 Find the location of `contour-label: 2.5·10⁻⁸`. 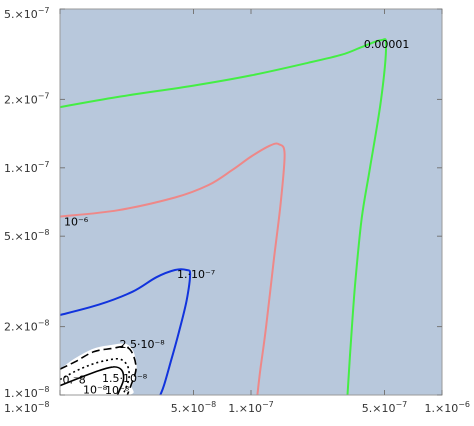

contour-label: 2.5·10⁻⁸ is located at coordinates (143, 344).